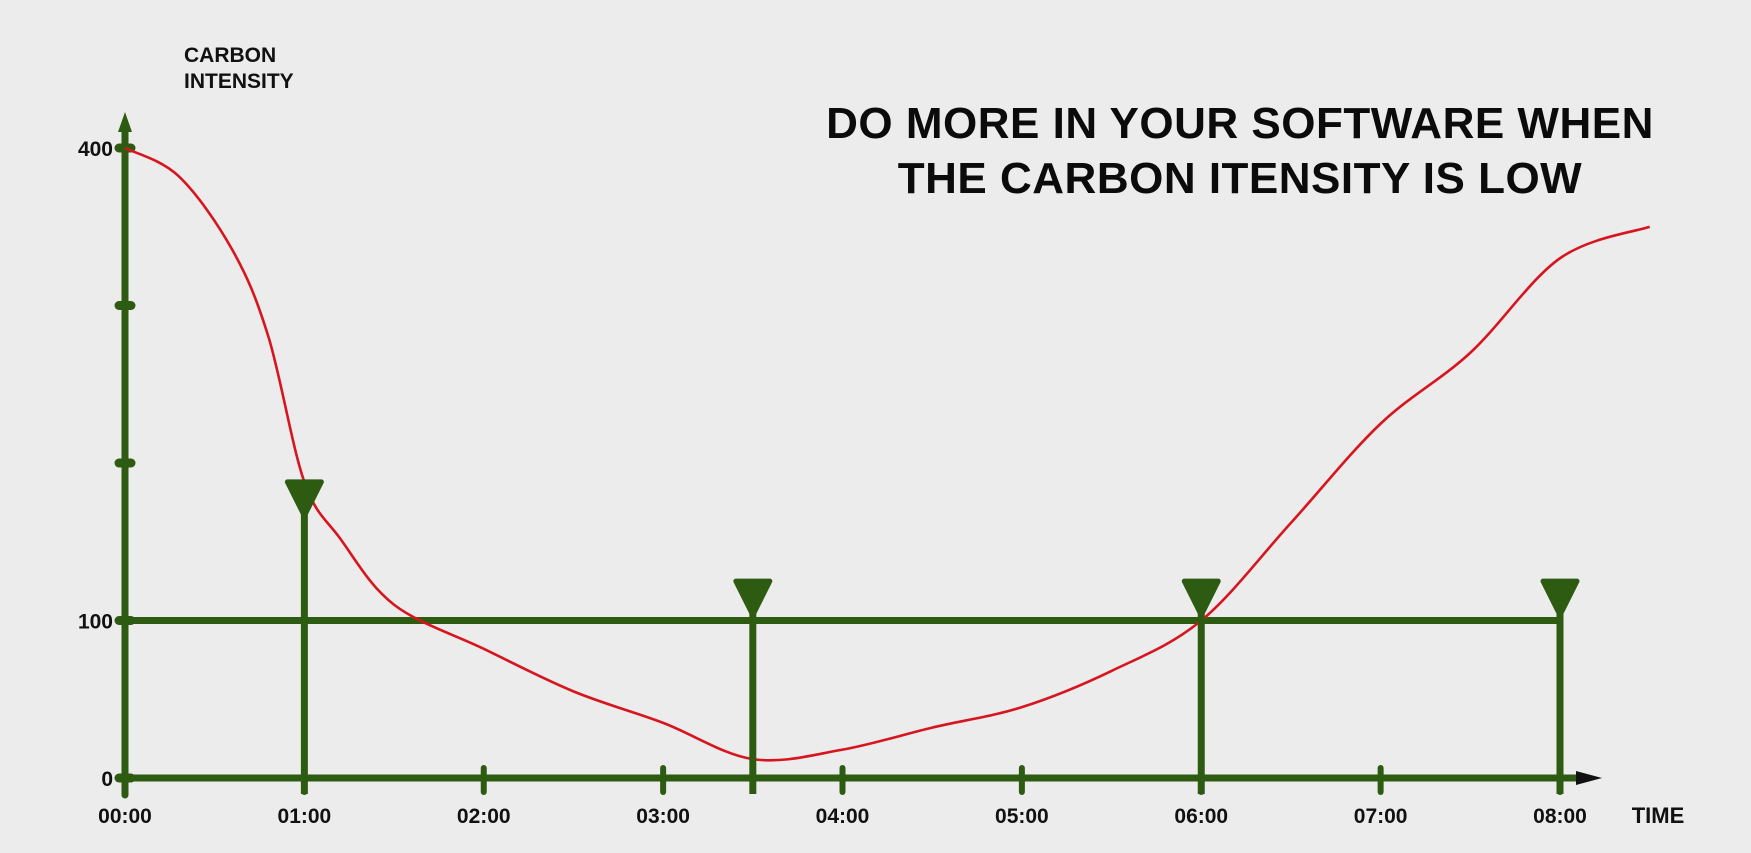 This screenshot has width=1751, height=853. Describe the element at coordinates (125, 122) in the screenshot. I see `y-axis-arrowhead` at that location.